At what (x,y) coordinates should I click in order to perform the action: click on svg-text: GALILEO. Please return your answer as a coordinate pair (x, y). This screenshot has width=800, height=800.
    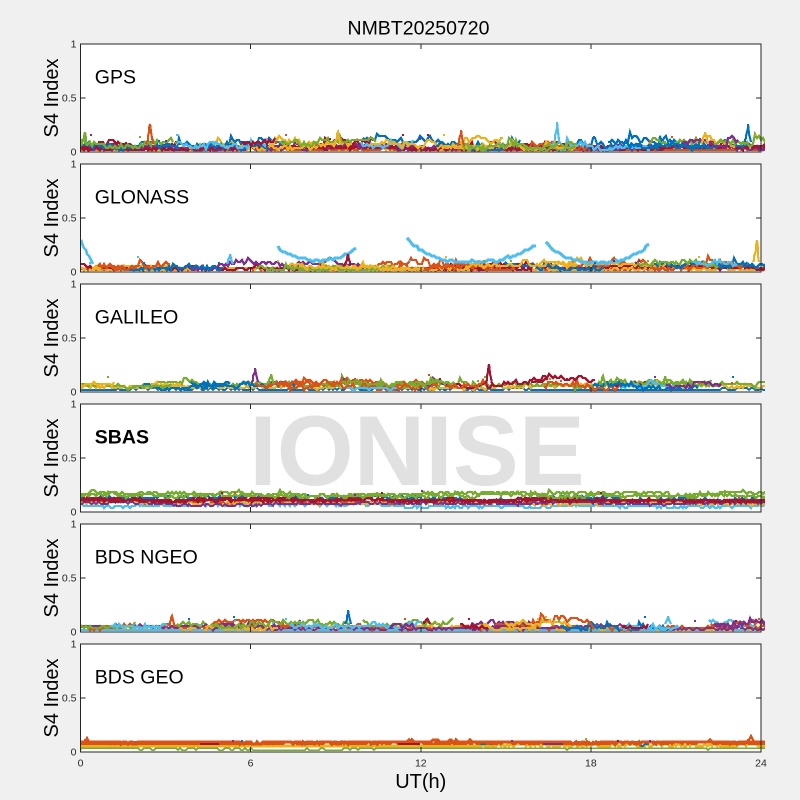
    Looking at the image, I should click on (136, 318).